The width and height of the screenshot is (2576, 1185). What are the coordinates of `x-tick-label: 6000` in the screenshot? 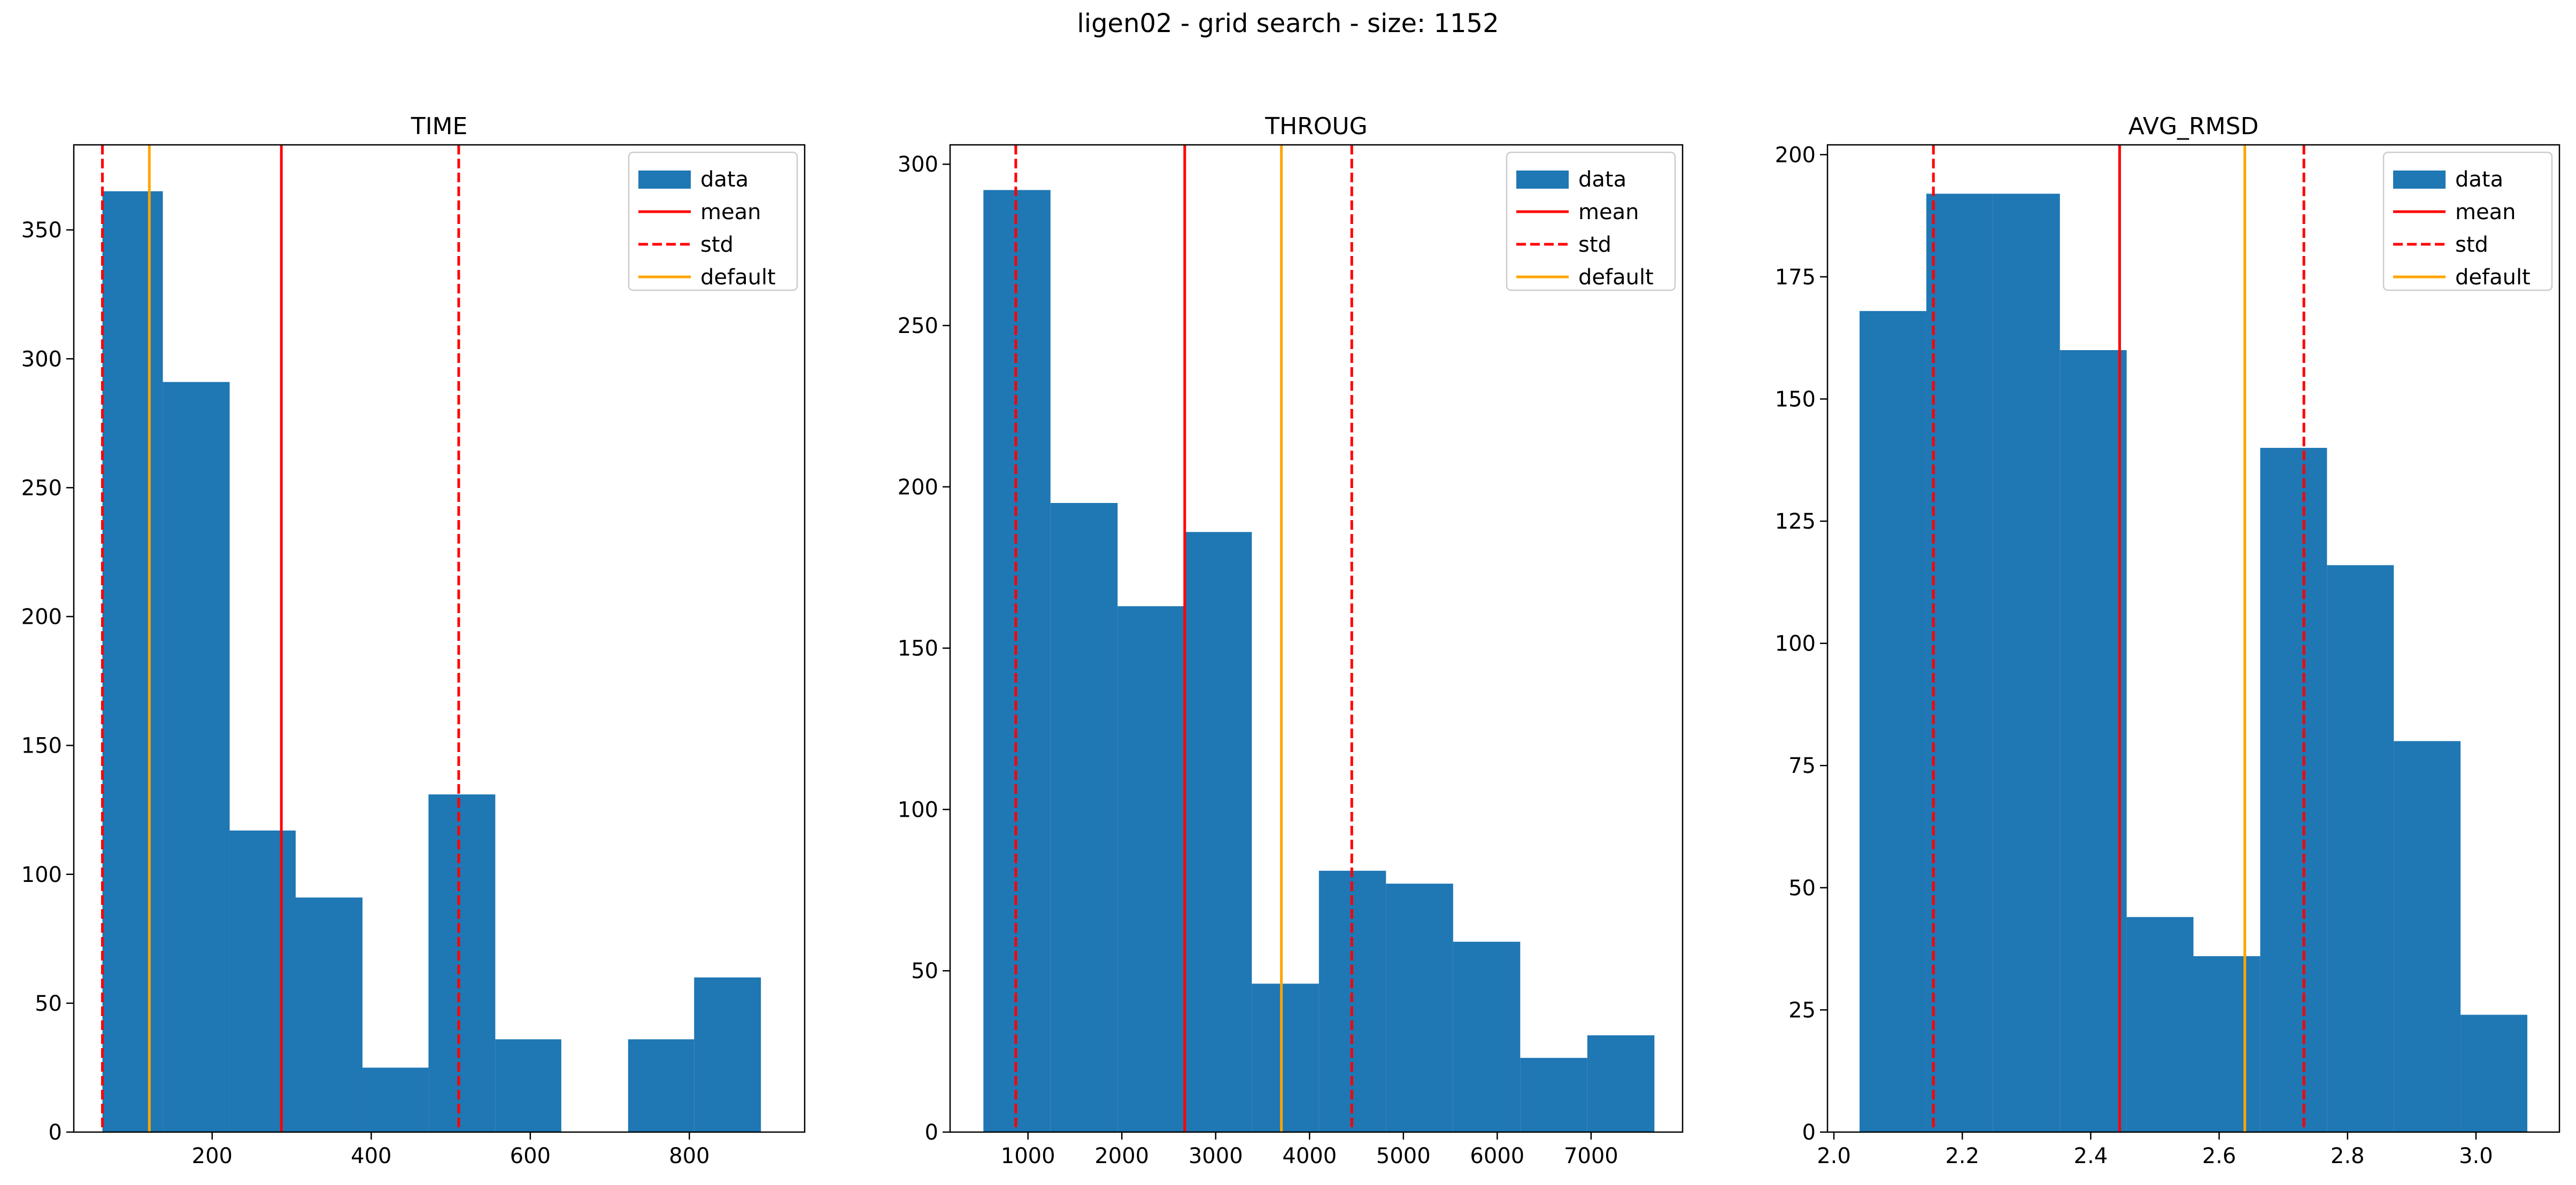 It's located at (1497, 1156).